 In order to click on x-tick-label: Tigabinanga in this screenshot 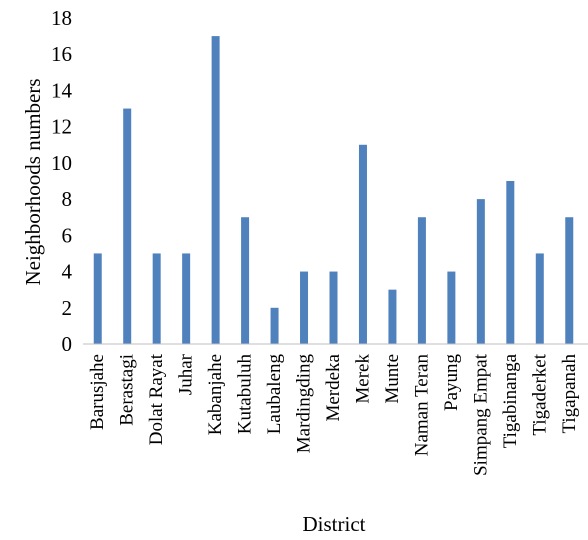, I will do `click(510, 400)`.